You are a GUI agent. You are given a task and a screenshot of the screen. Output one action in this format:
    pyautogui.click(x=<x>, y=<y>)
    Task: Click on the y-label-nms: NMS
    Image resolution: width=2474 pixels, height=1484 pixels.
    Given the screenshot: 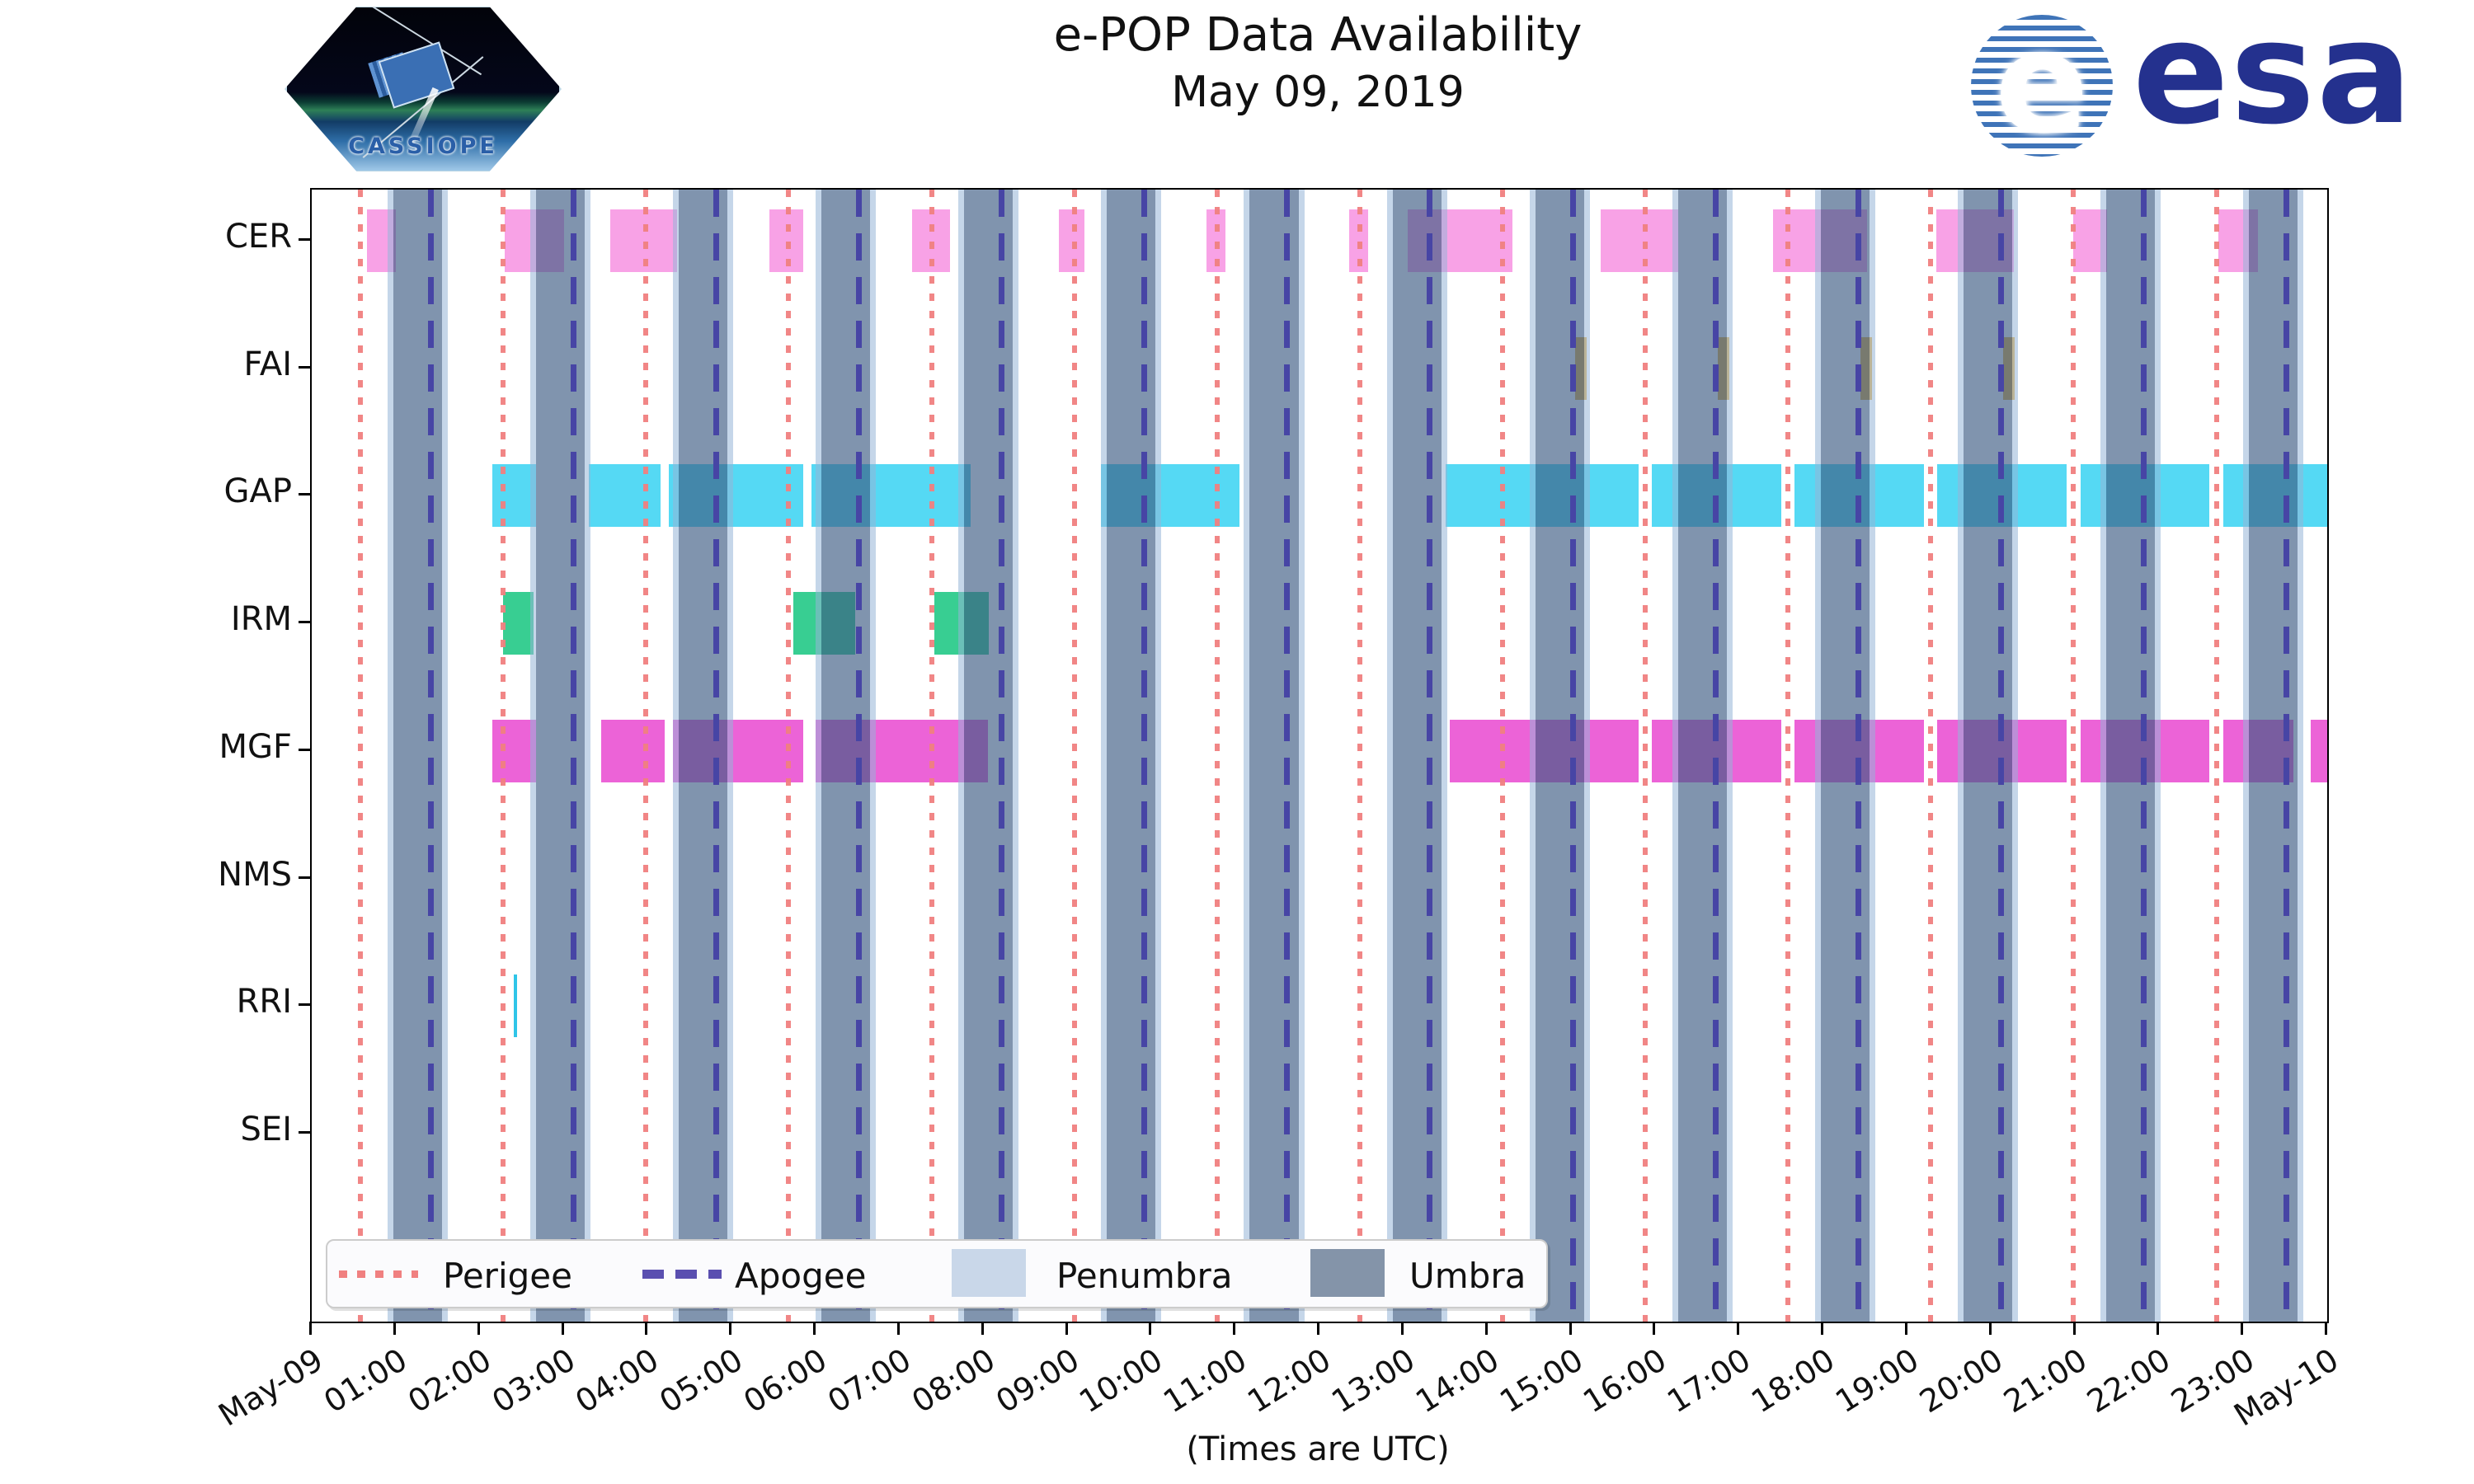 What is the action you would take?
    pyautogui.click(x=255, y=875)
    